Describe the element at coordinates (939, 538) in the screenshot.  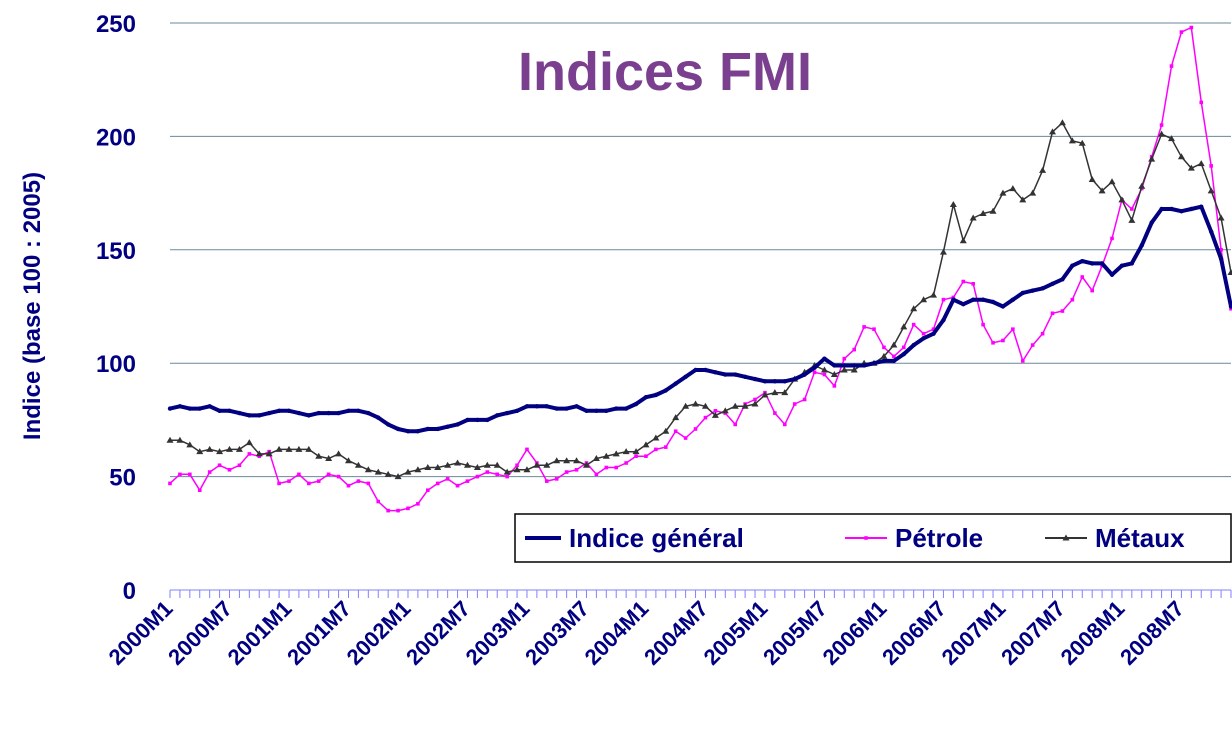
I see `legend-label: Pétrole` at that location.